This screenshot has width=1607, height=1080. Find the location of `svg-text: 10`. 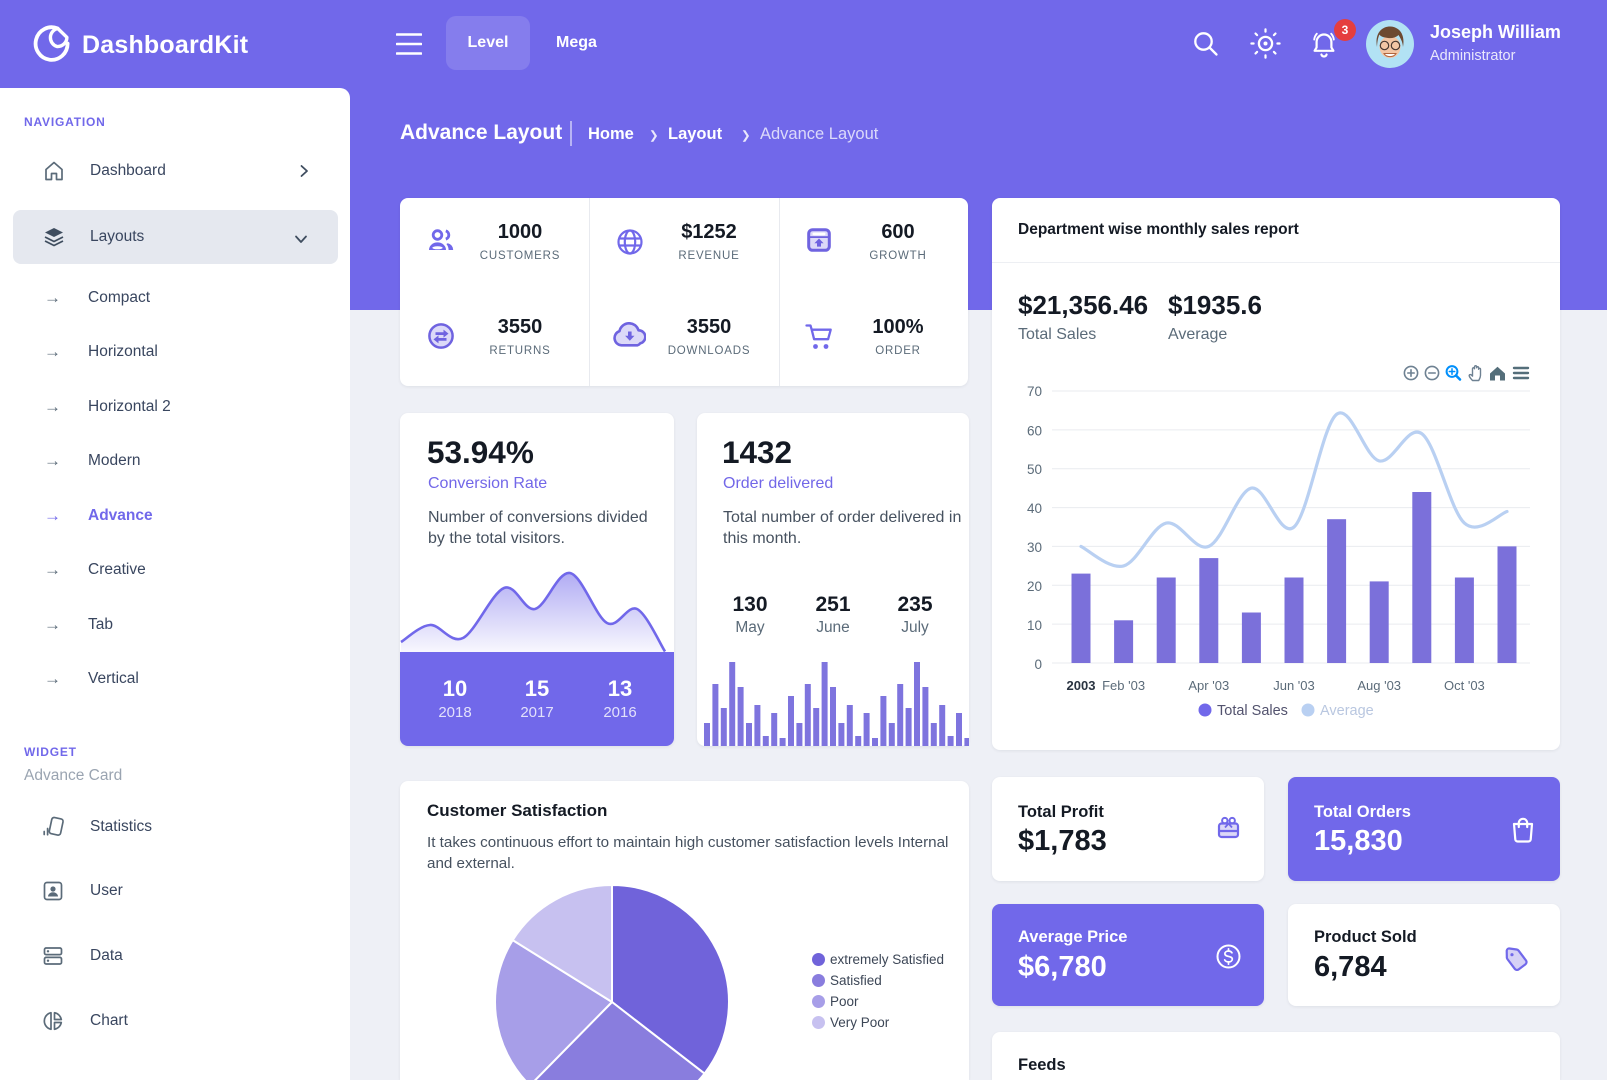

svg-text: 10 is located at coordinates (1034, 625).